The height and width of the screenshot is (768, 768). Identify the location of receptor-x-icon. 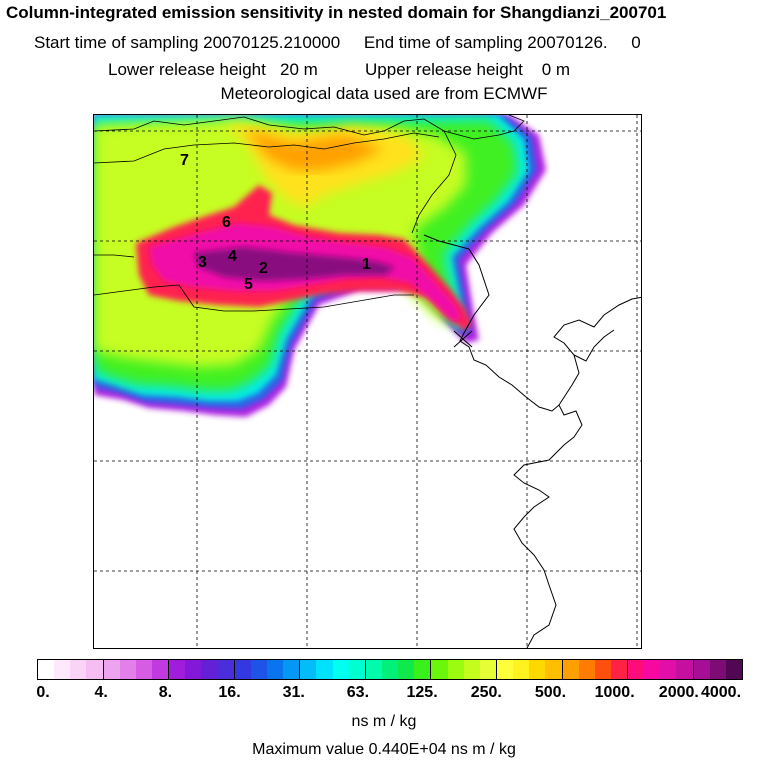
(463, 339).